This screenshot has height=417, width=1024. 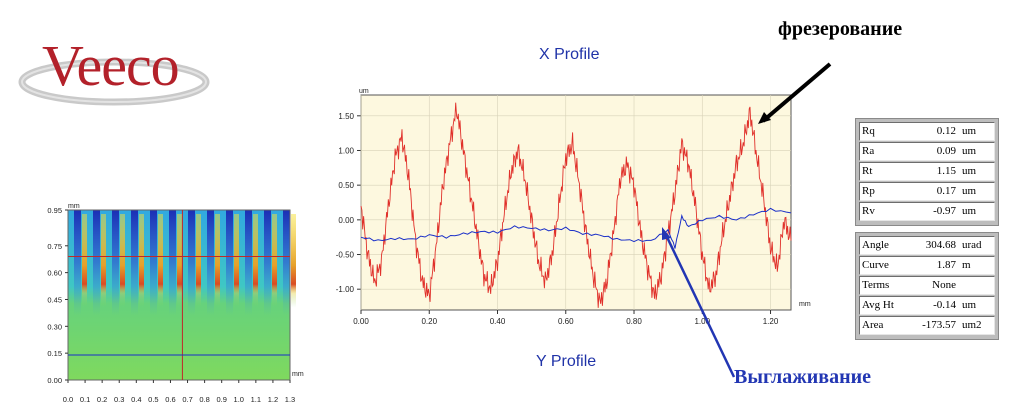 I want to click on smoothing-arrow, so click(x=700, y=306).